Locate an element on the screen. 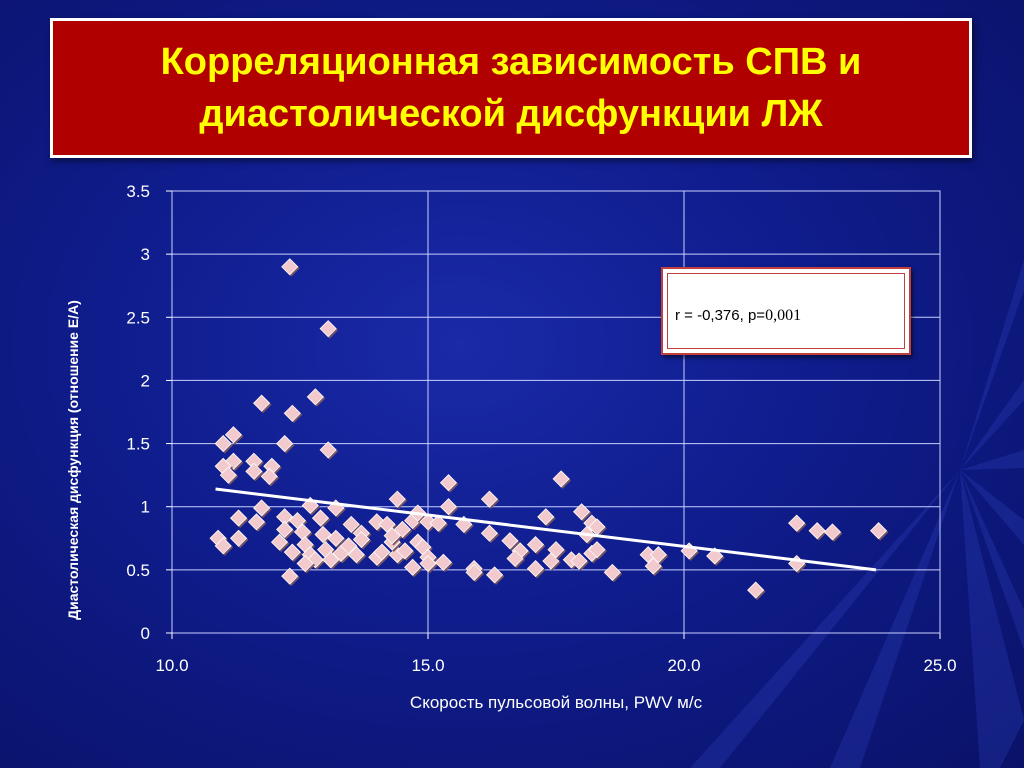 The width and height of the screenshot is (1024, 768). x-axis-ticks: 10.0 15.0 20.0 25.0 is located at coordinates (556, 654).